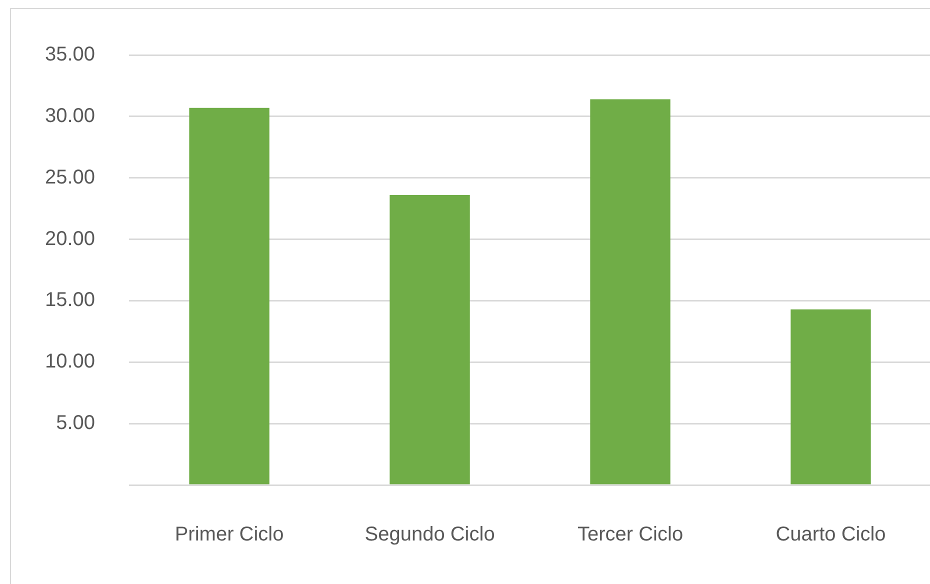 The width and height of the screenshot is (930, 584). Describe the element at coordinates (70, 55) in the screenshot. I see `y-tick-label: 35.00` at that location.